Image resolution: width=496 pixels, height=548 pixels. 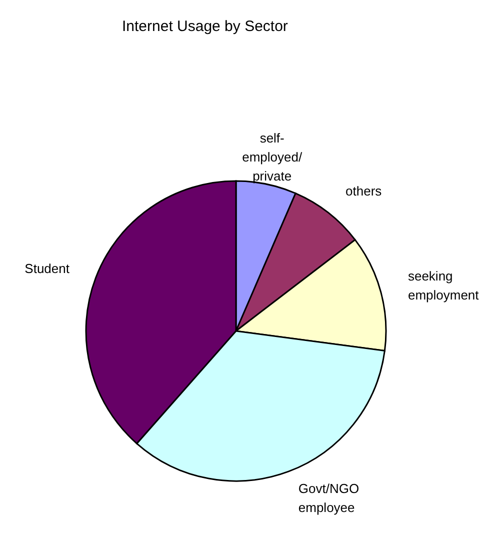 What do you see at coordinates (272, 157) in the screenshot?
I see `slice-label: self-employed/private` at bounding box center [272, 157].